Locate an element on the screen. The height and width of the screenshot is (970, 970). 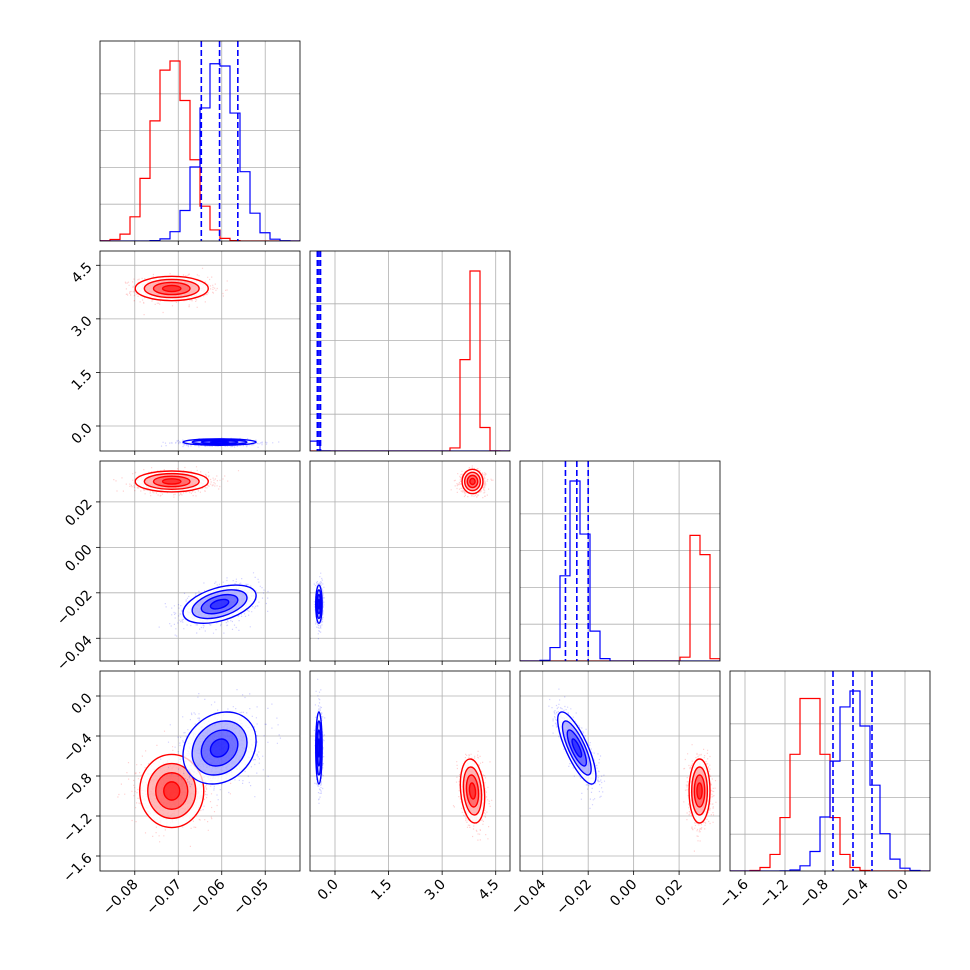
x-tick-label-1-2: 3.0 is located at coordinates (435, 890).